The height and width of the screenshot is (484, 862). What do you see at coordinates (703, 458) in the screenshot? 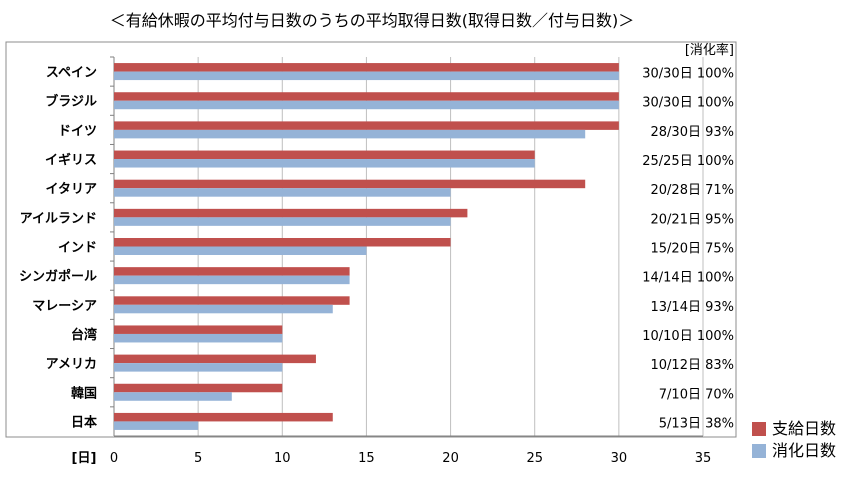
I see `x-tick-label: 35` at bounding box center [703, 458].